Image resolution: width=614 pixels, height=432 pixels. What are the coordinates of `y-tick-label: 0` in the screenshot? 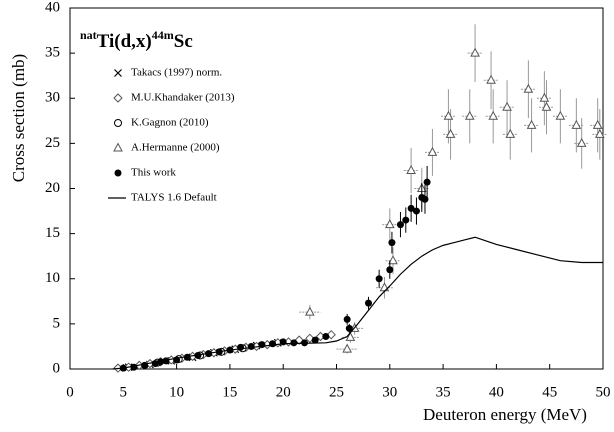 It's located at (57, 368).